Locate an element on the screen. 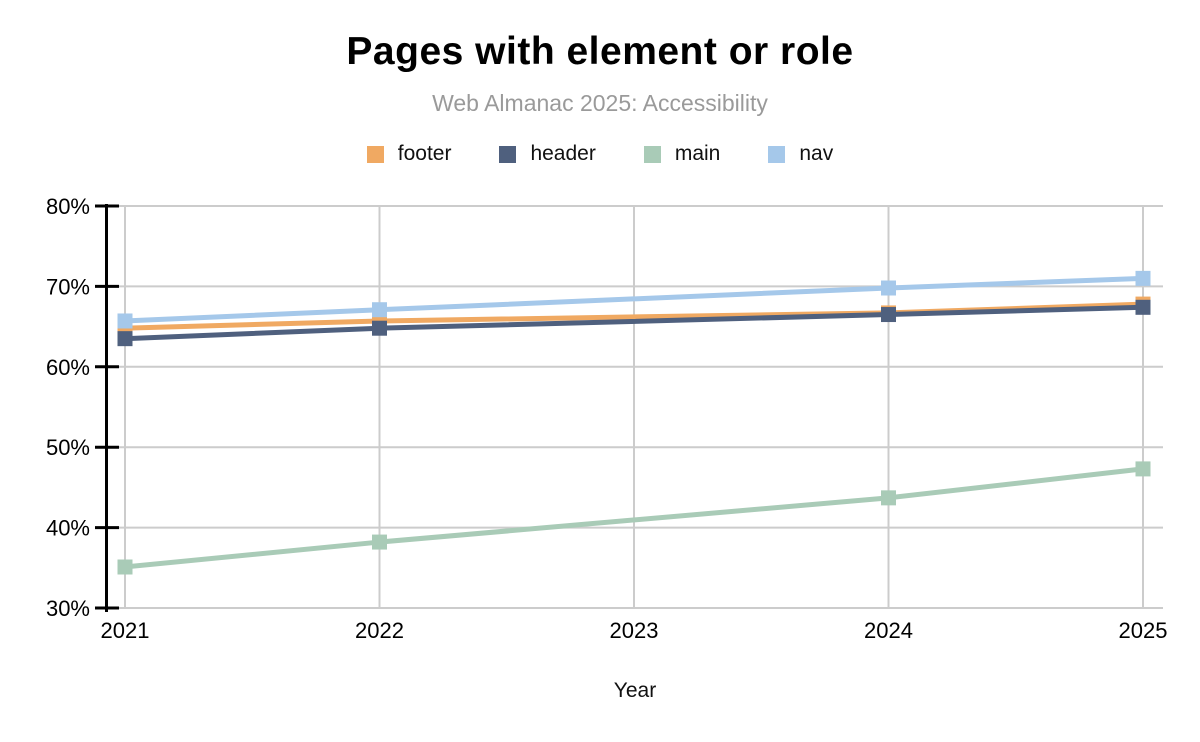 The image size is (1200, 742). legend-item-nav: nav is located at coordinates (800, 154).